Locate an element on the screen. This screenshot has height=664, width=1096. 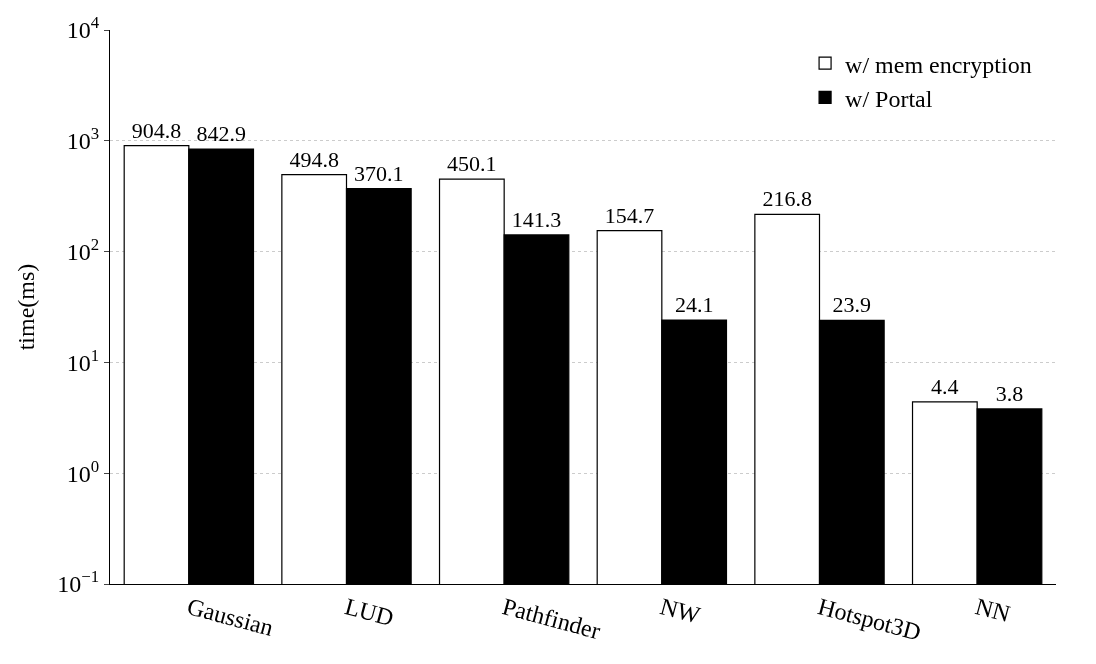
y-tick-label: 10$^{1}$ is located at coordinates (83, 360).